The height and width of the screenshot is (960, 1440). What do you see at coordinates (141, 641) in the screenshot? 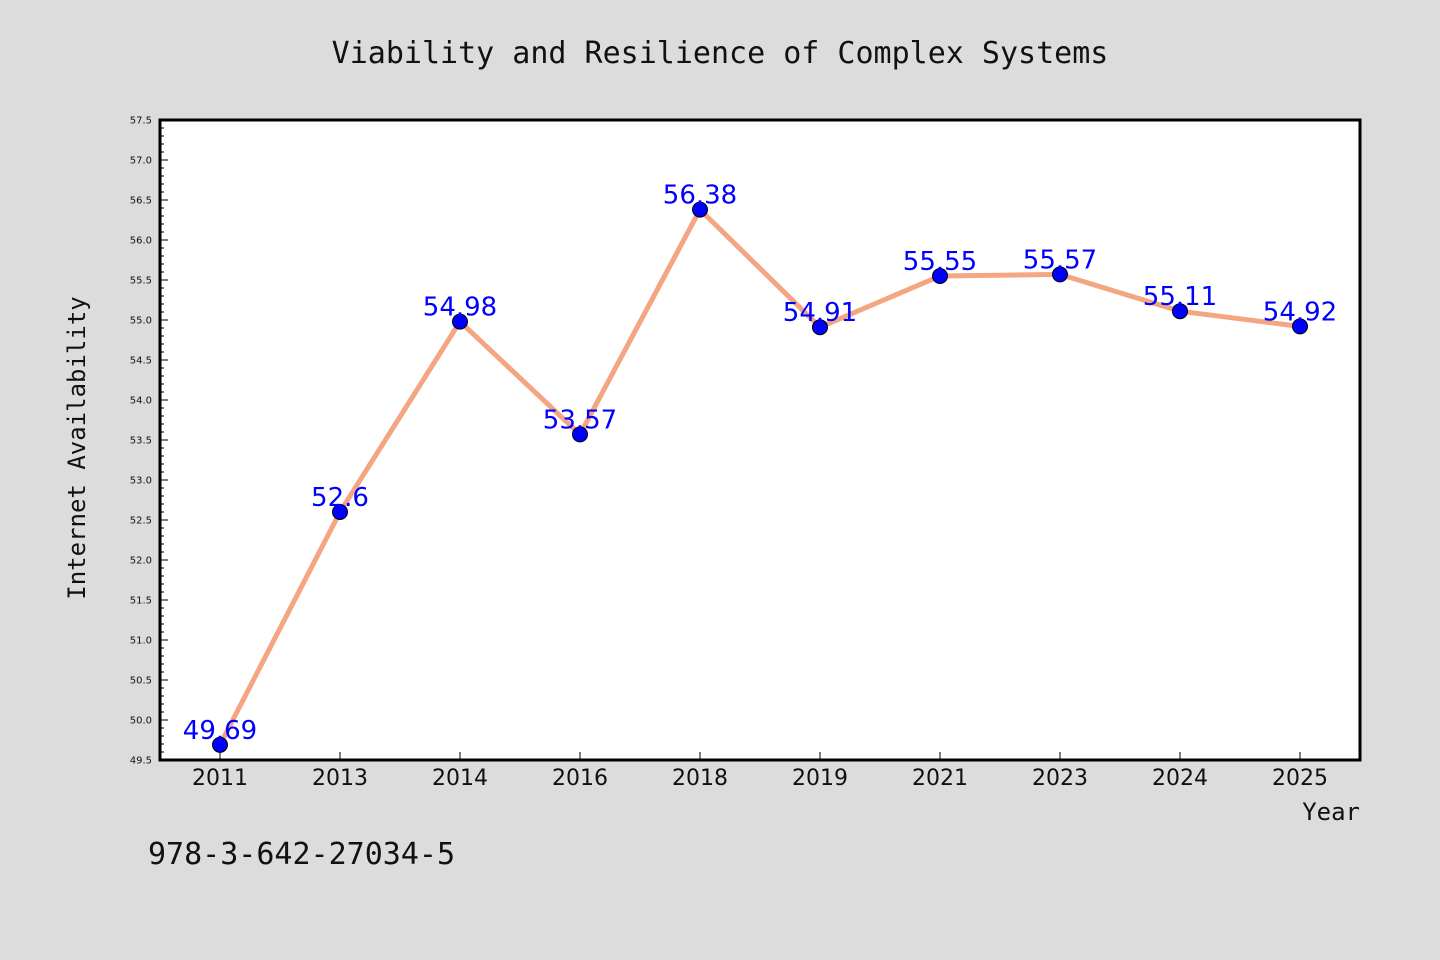
I see `y-tick-label: 51.0` at bounding box center [141, 641].